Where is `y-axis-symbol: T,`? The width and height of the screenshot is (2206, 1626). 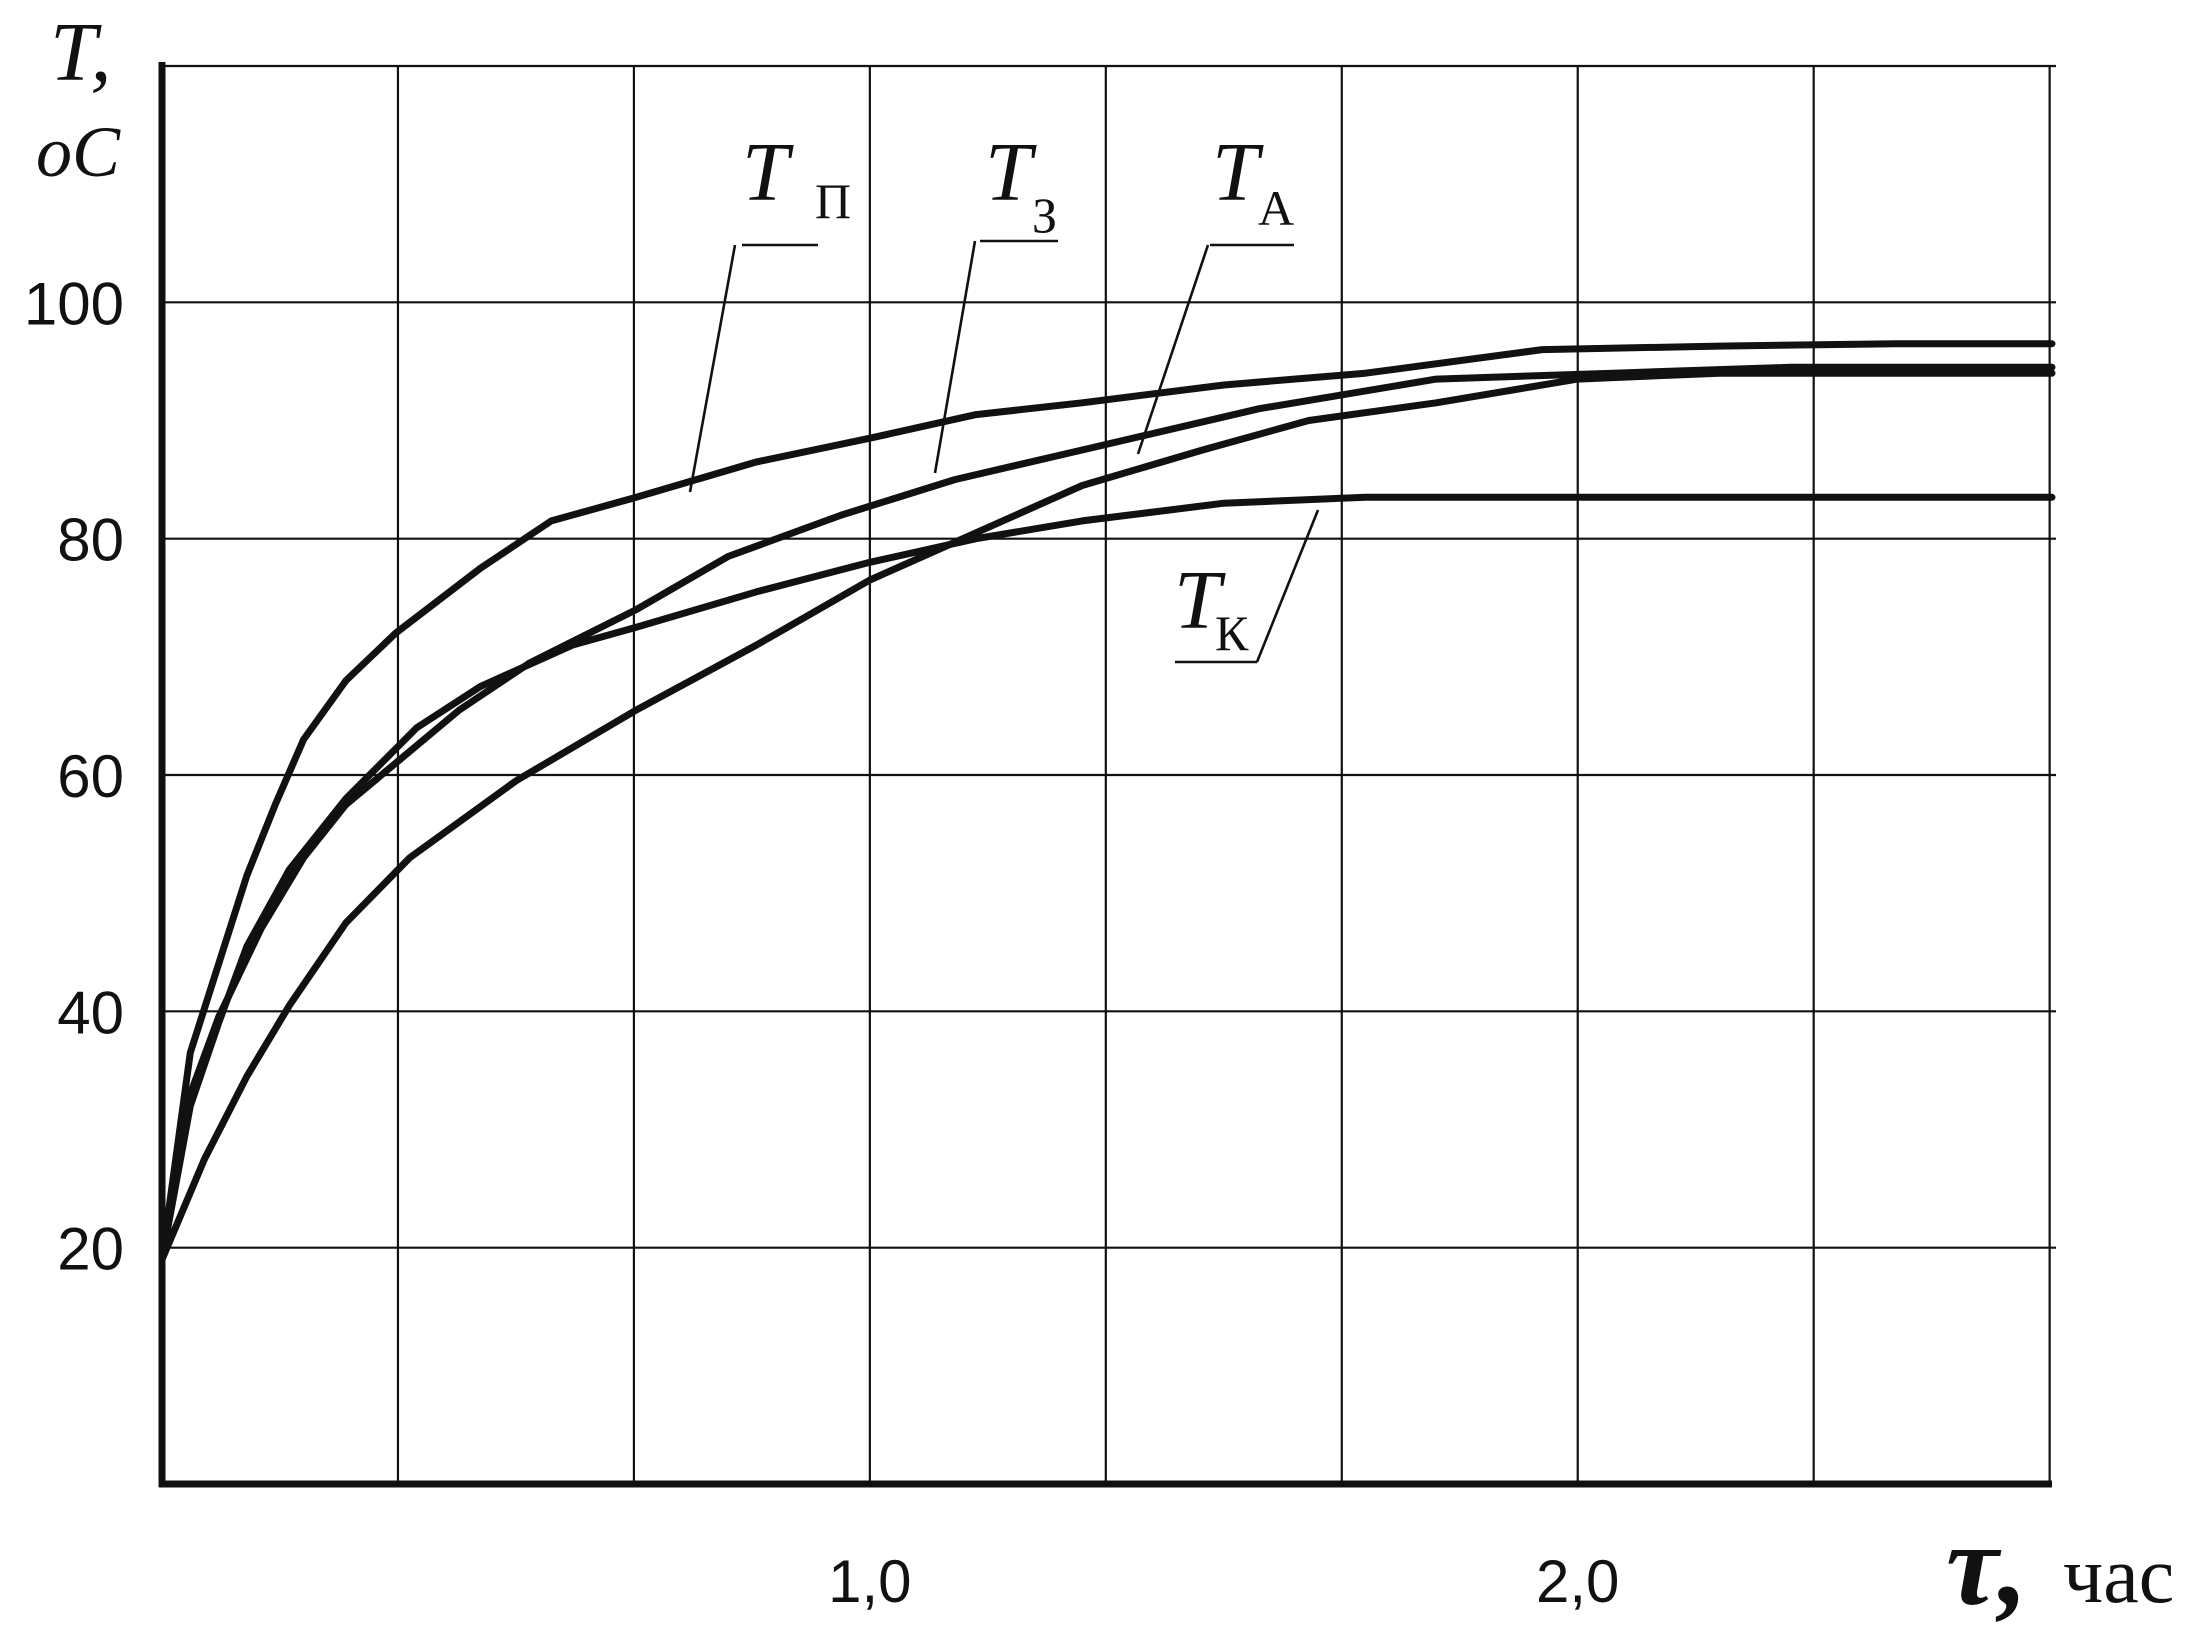
y-axis-symbol: T, is located at coordinates (80, 52).